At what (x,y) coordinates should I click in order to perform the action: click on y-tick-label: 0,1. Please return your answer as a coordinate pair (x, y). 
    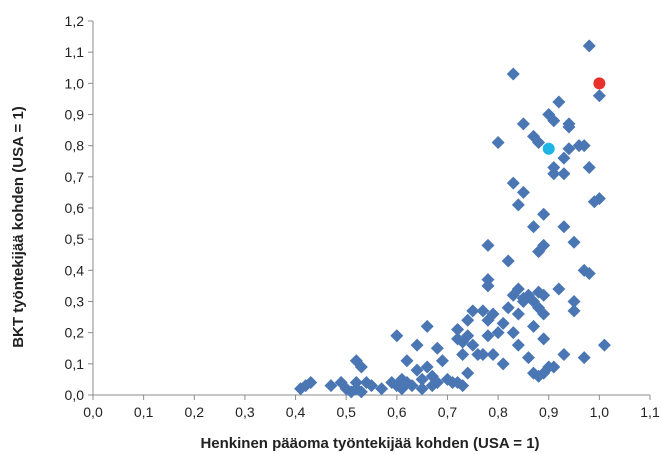
    Looking at the image, I should click on (75, 364).